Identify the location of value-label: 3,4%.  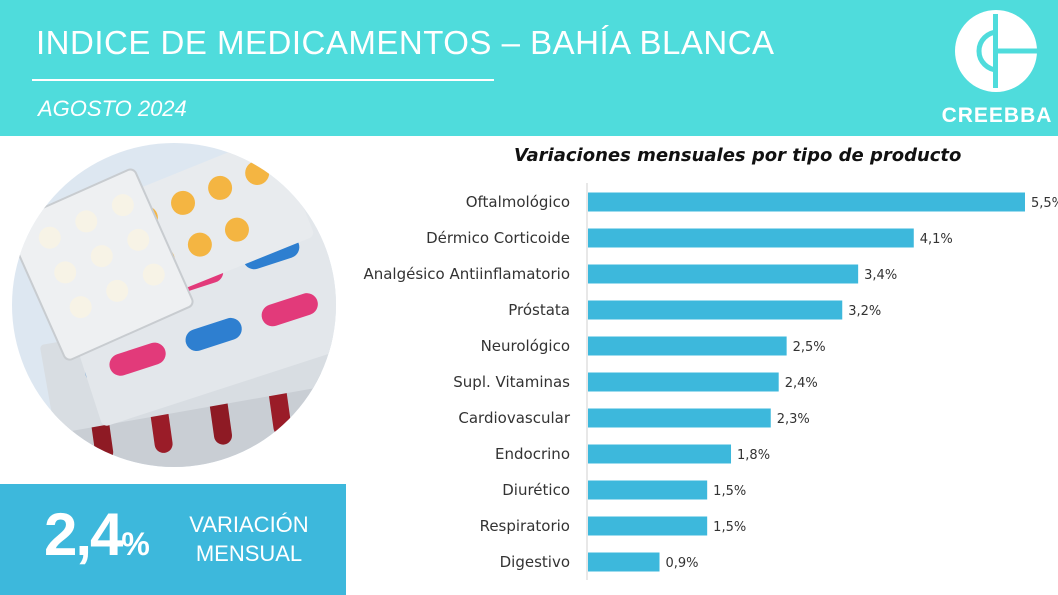
(880, 275).